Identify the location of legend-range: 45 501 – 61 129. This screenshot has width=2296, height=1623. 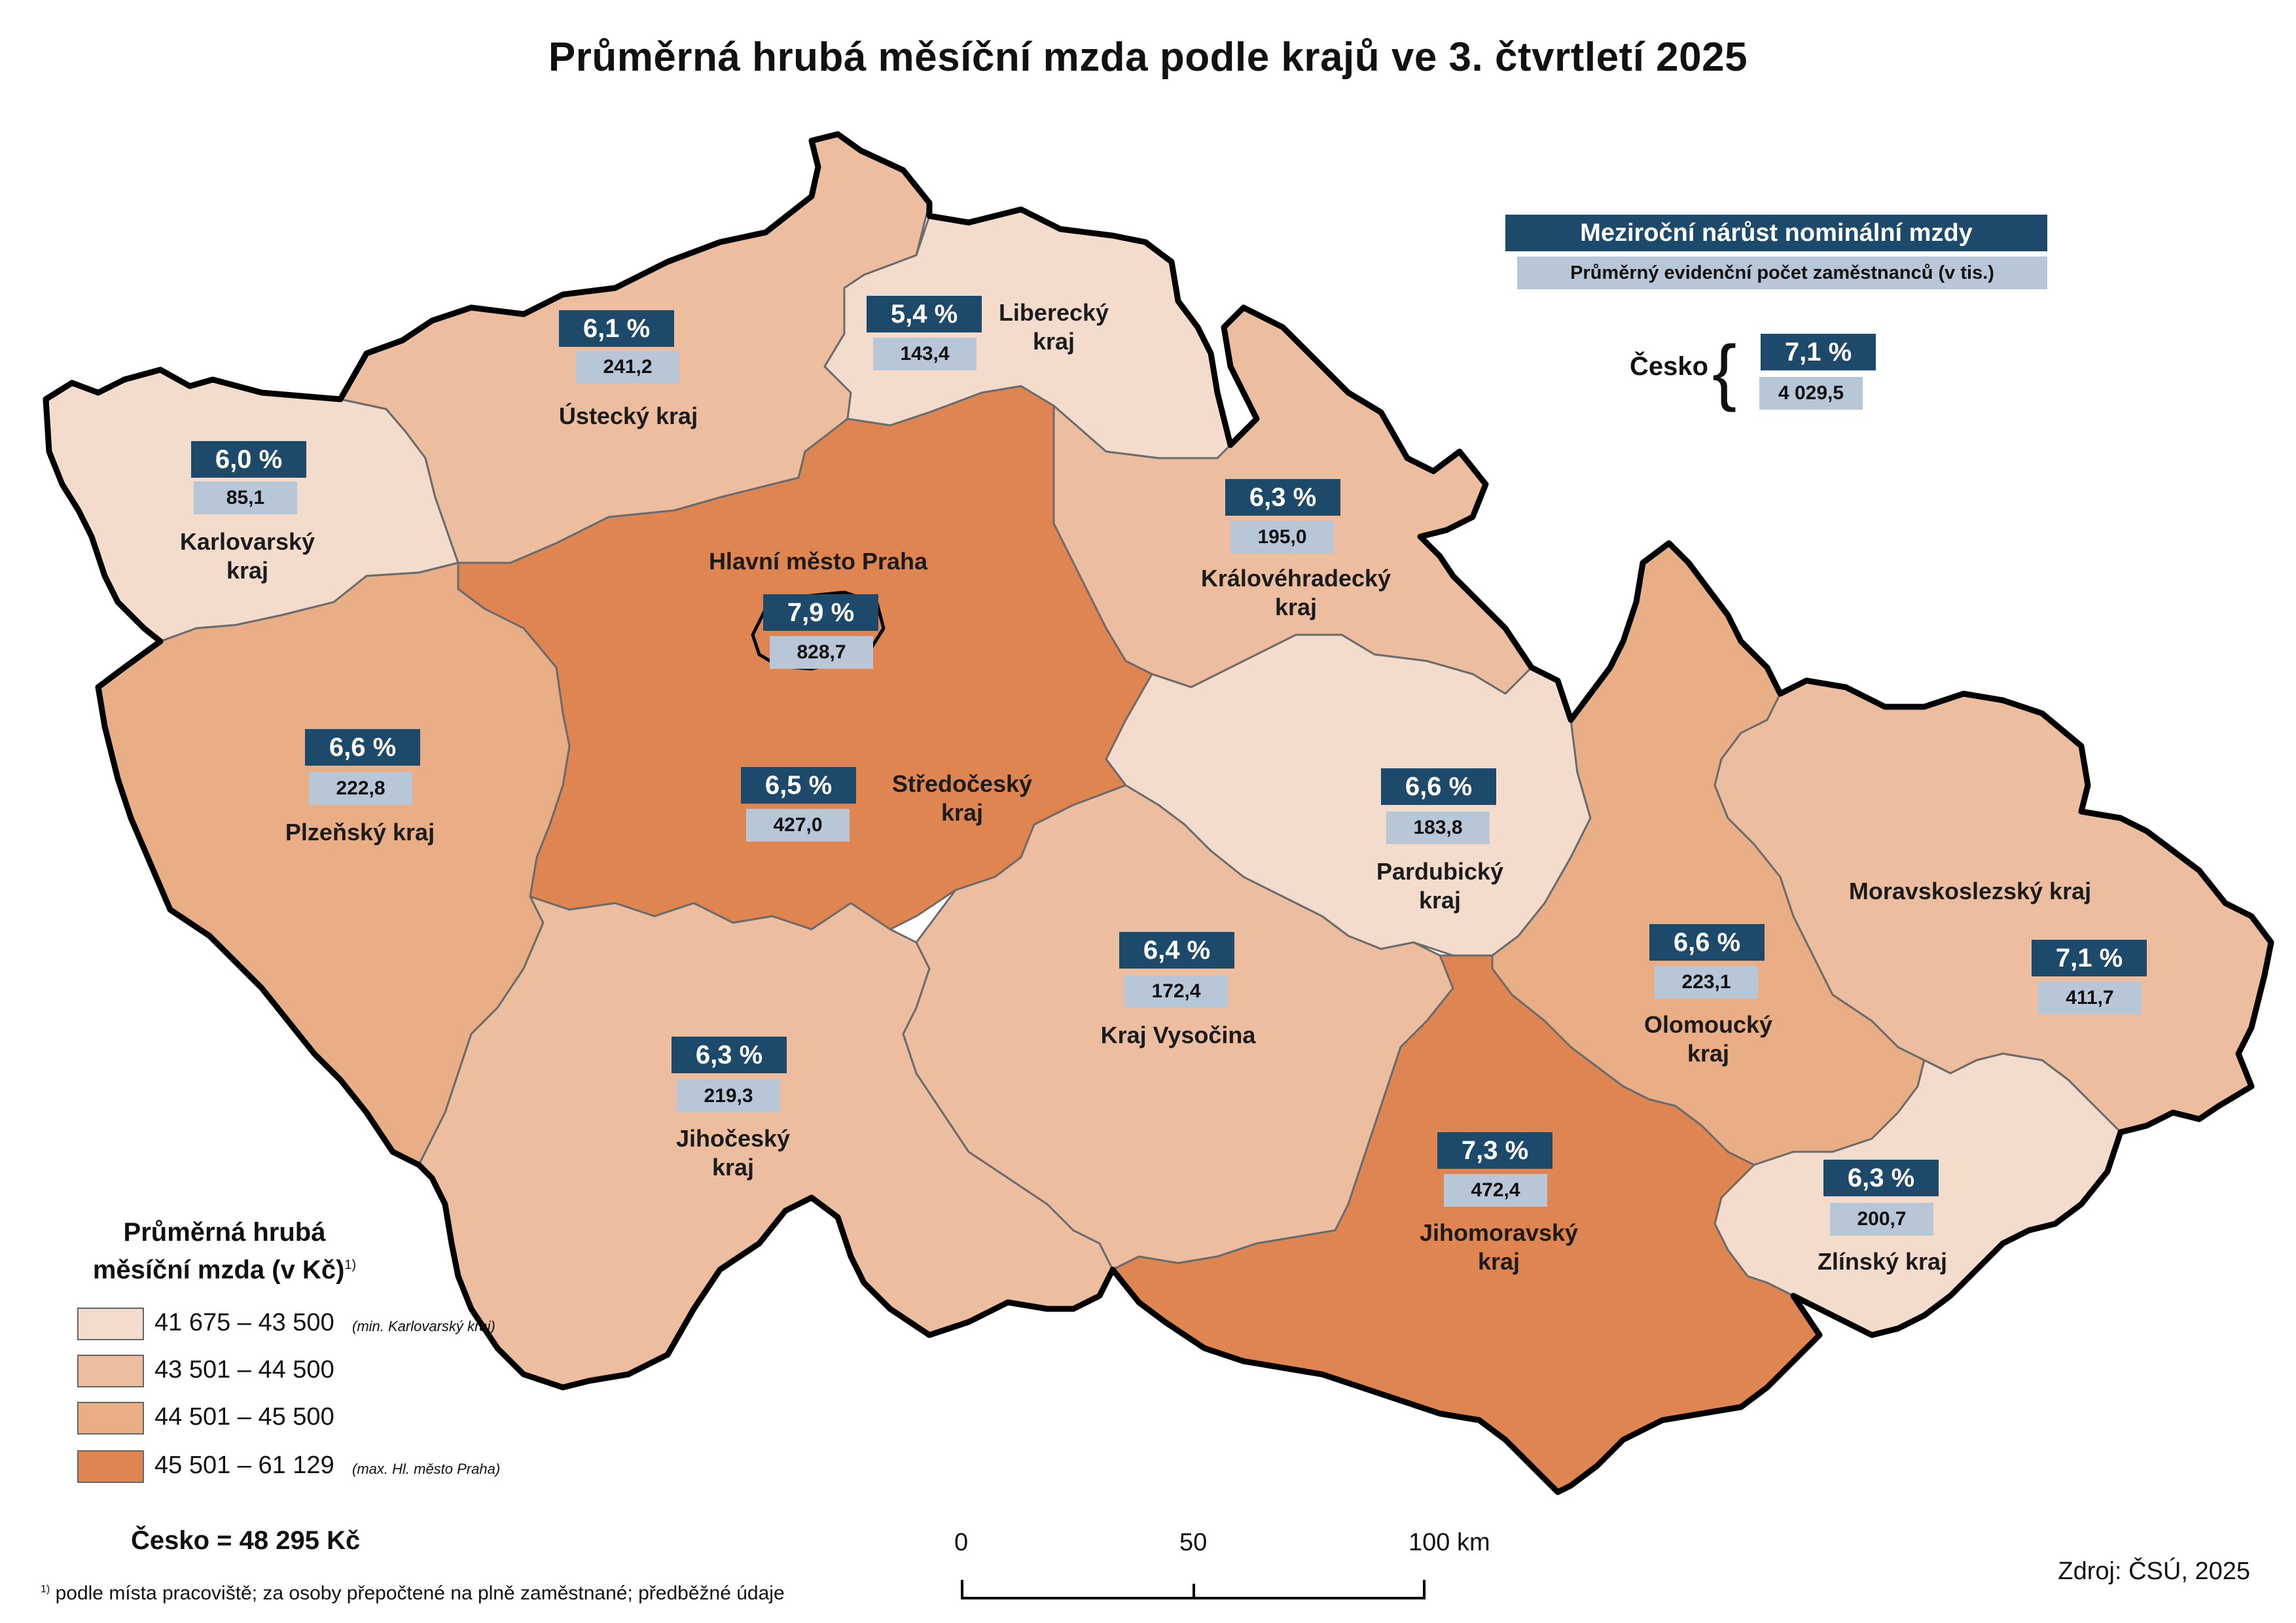
(244, 1465).